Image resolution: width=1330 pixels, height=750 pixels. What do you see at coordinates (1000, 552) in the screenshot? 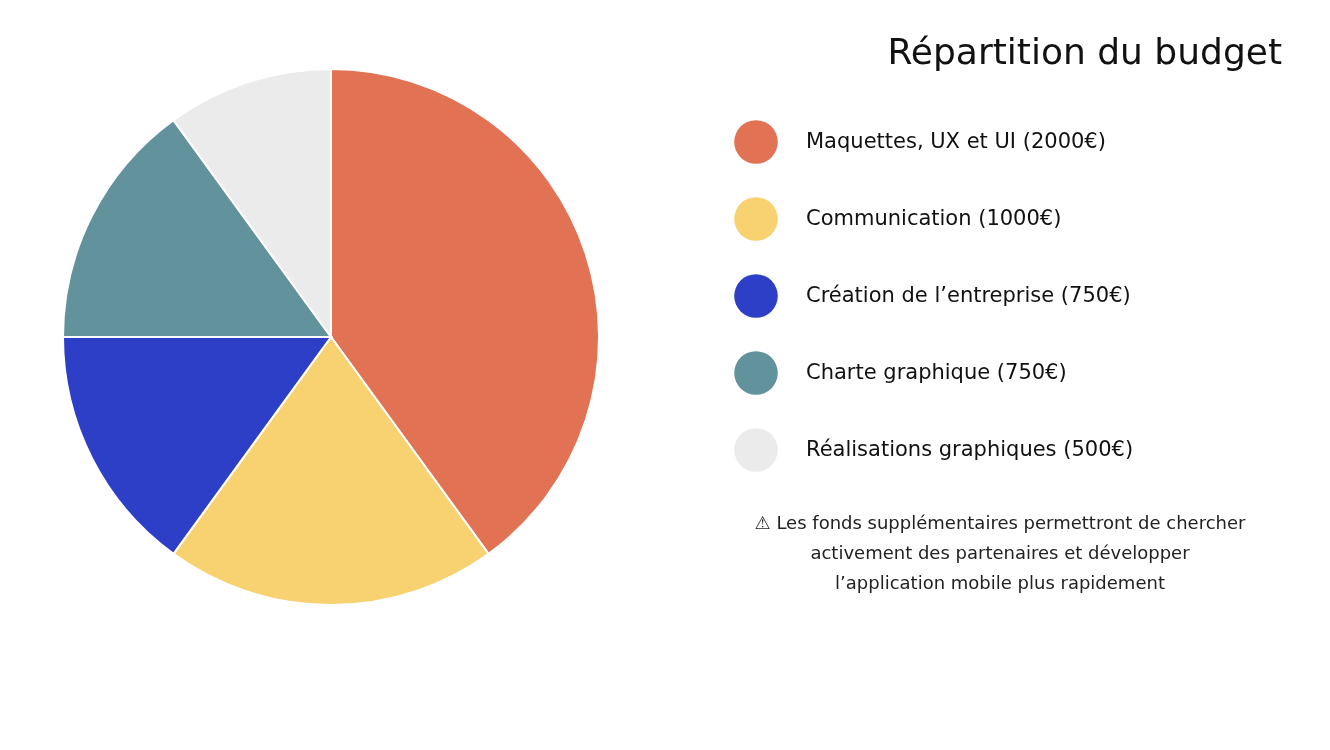
I see `text: ⚠ Les fonds supplémentaires permettront de chercher activement des partenaires et développer l’application mobile plus rapidement` at bounding box center [1000, 552].